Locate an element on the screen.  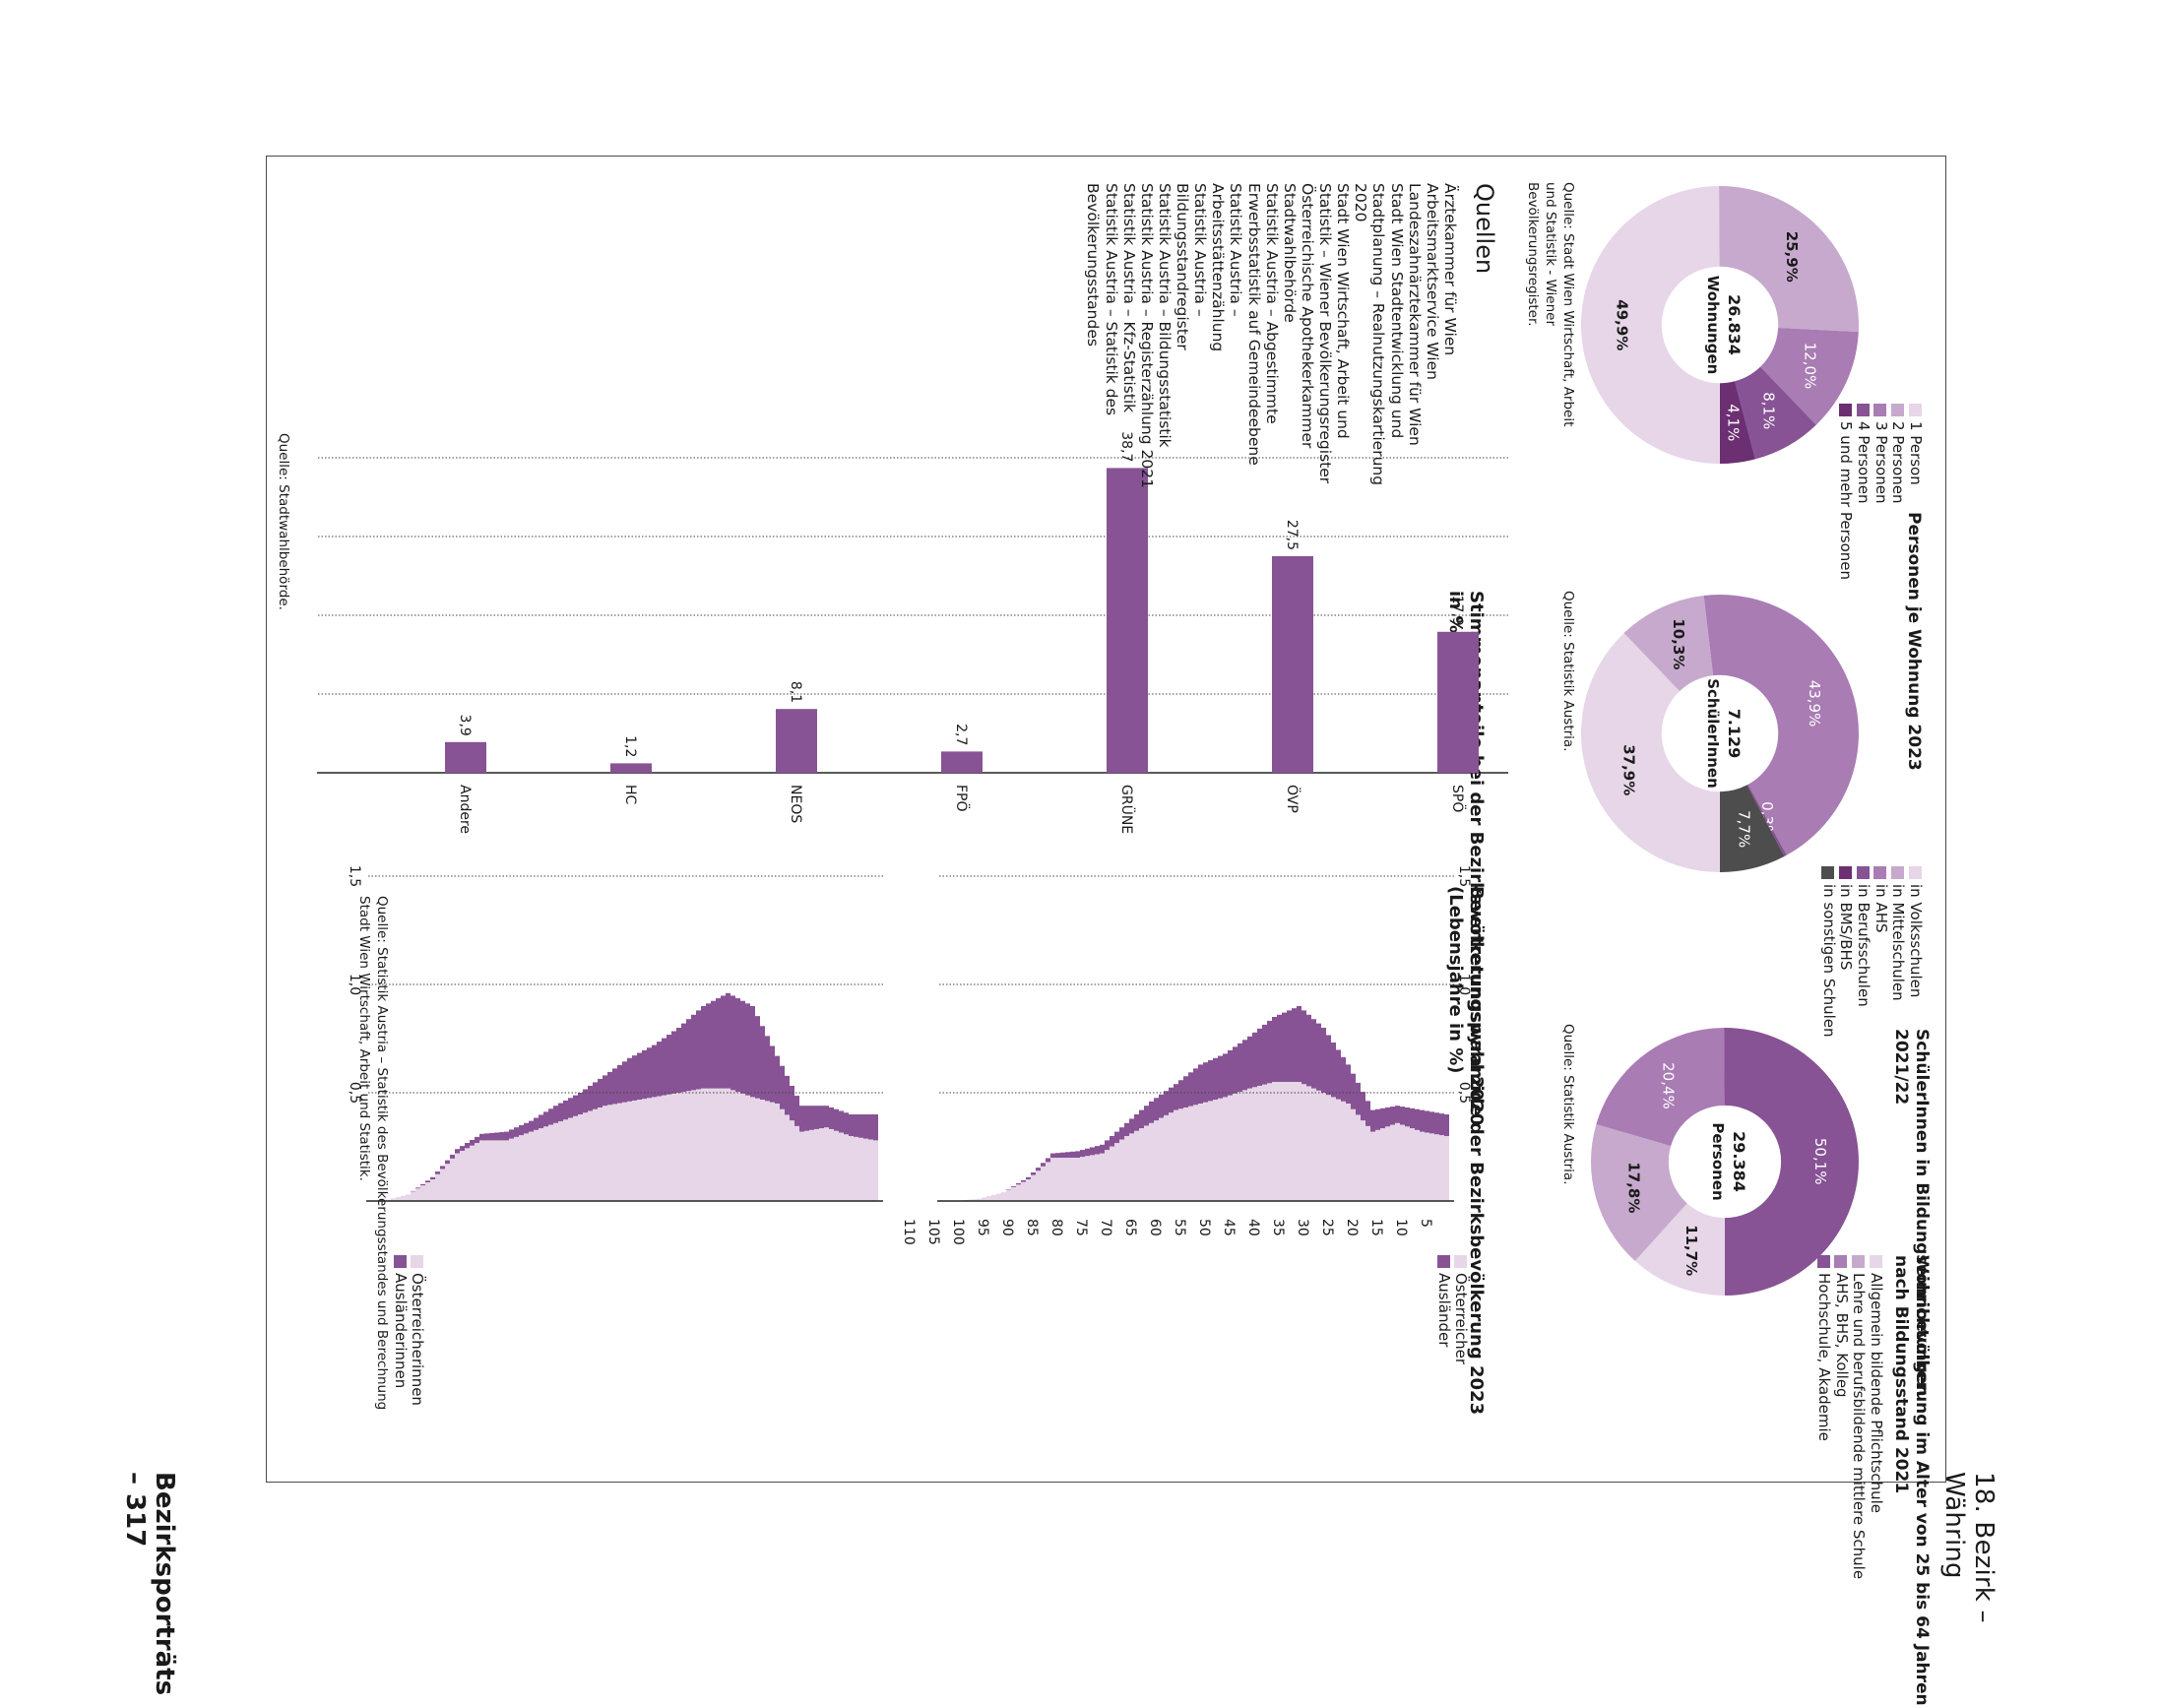
pie-center-value: 29.384 is located at coordinates (1739, 1161).